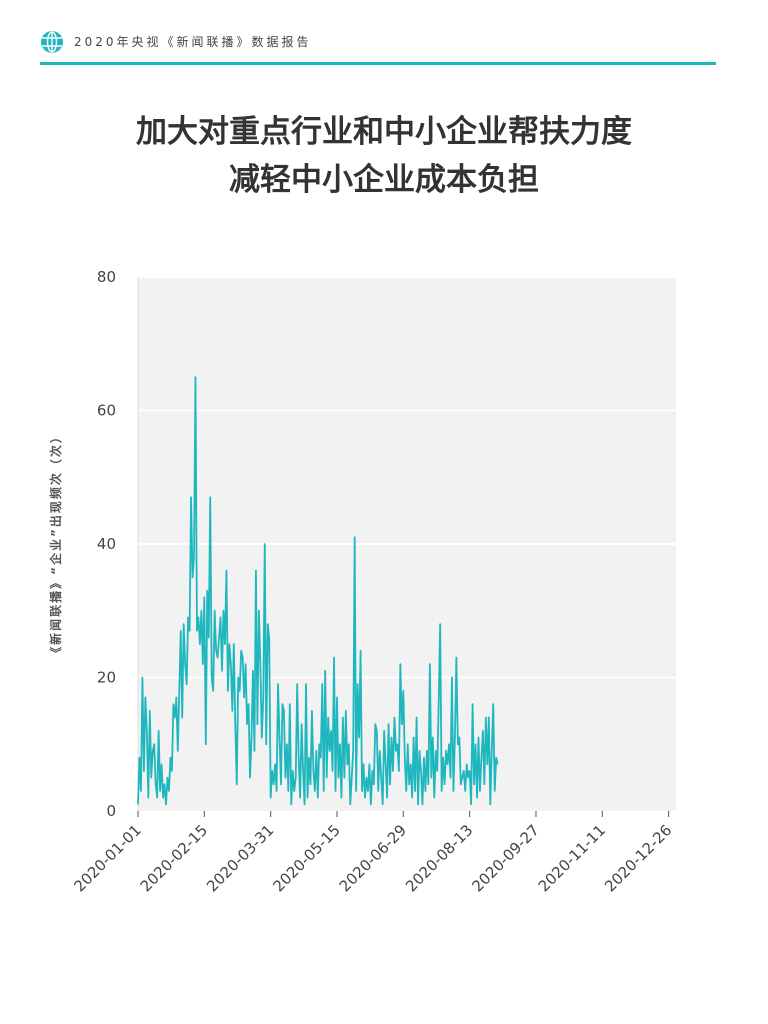  I want to click on y-axis-label: 《新闻联播》“企业”出现频次（次）, so click(55, 544).